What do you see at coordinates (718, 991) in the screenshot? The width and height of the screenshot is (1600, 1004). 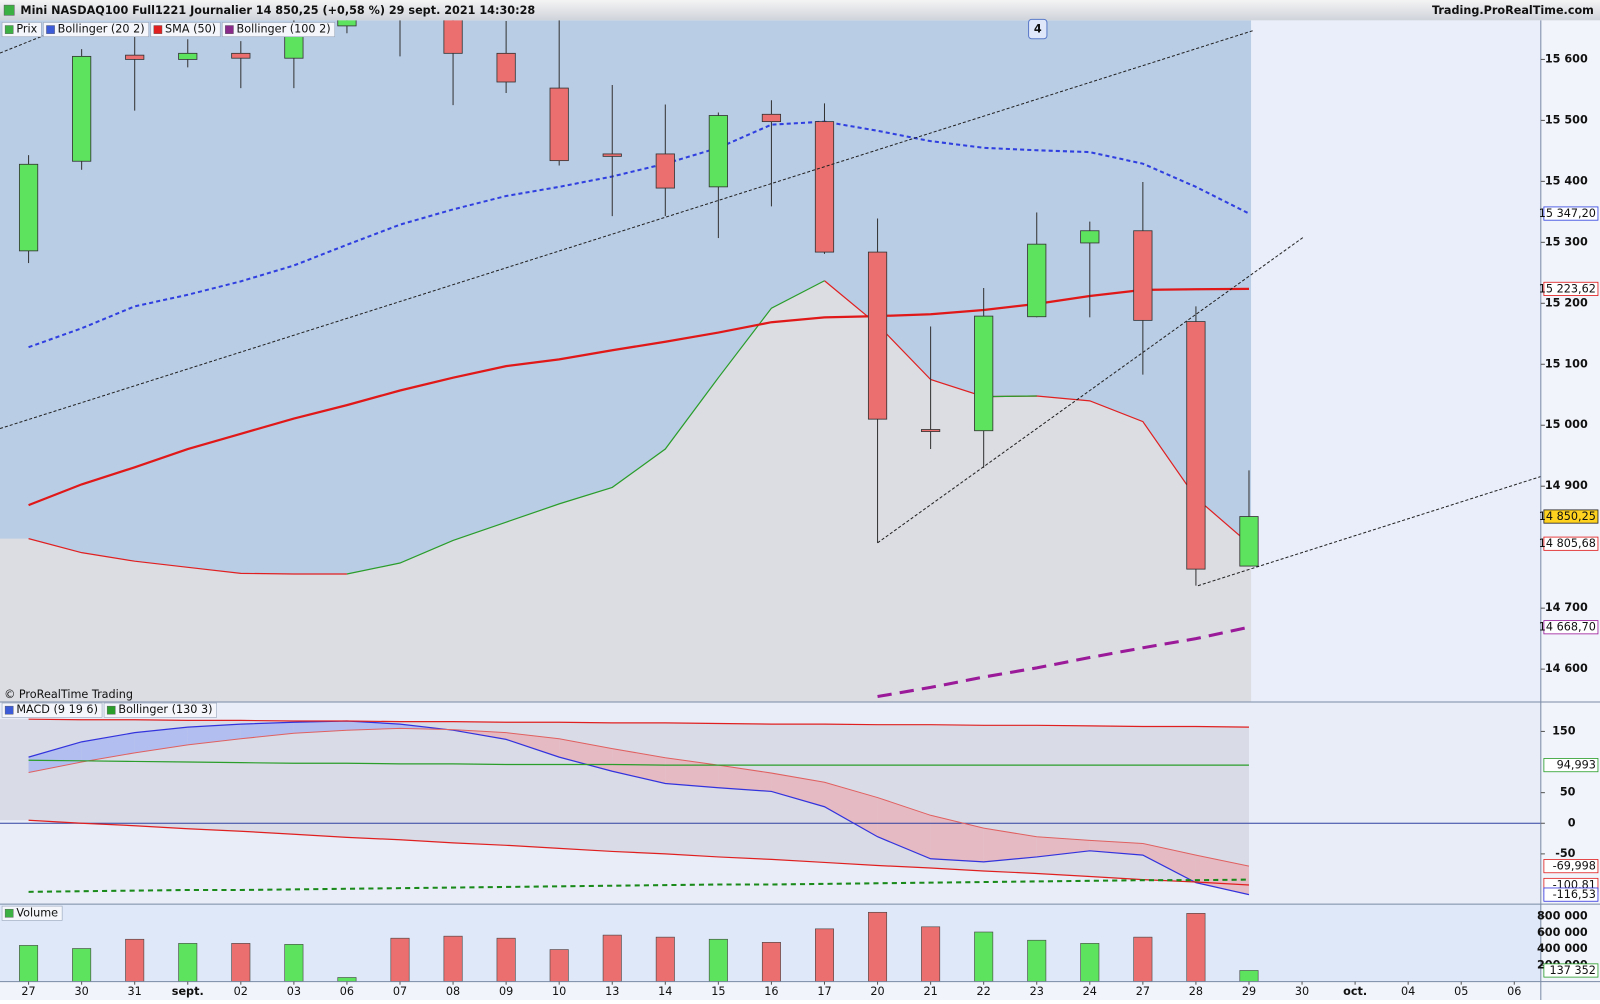 I see `x-tick-label: 15` at bounding box center [718, 991].